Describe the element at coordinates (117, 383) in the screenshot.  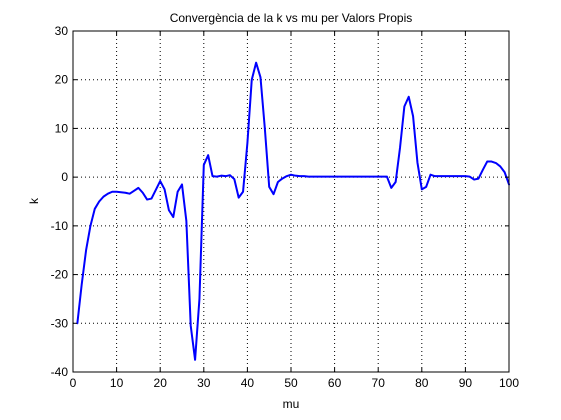
I see `x-tick-label: 10` at that location.